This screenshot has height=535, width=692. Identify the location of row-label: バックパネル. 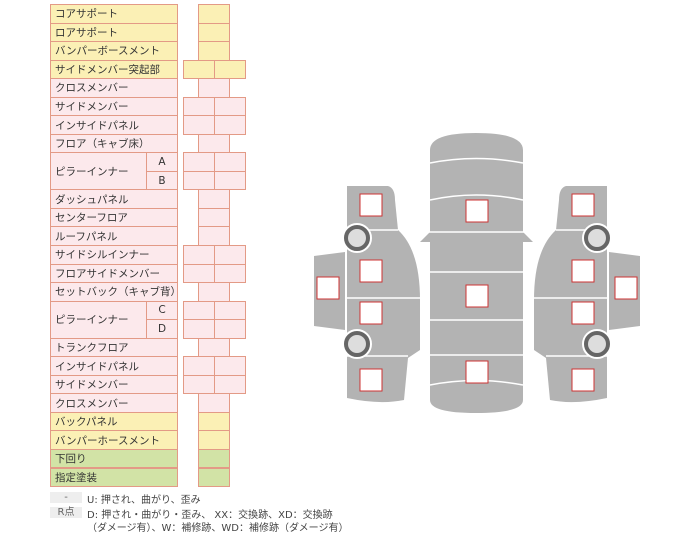
(114, 421).